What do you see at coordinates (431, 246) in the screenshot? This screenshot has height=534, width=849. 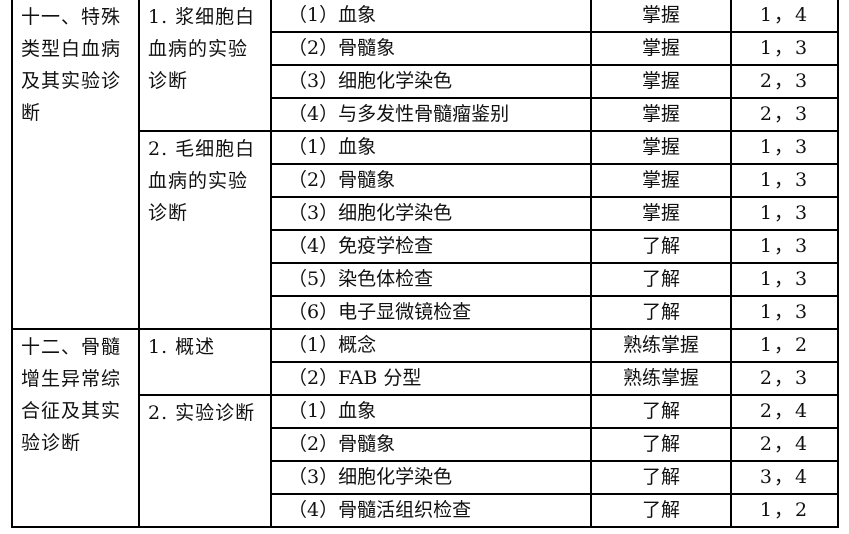 I see `item-content: （4）免疫学检查` at bounding box center [431, 246].